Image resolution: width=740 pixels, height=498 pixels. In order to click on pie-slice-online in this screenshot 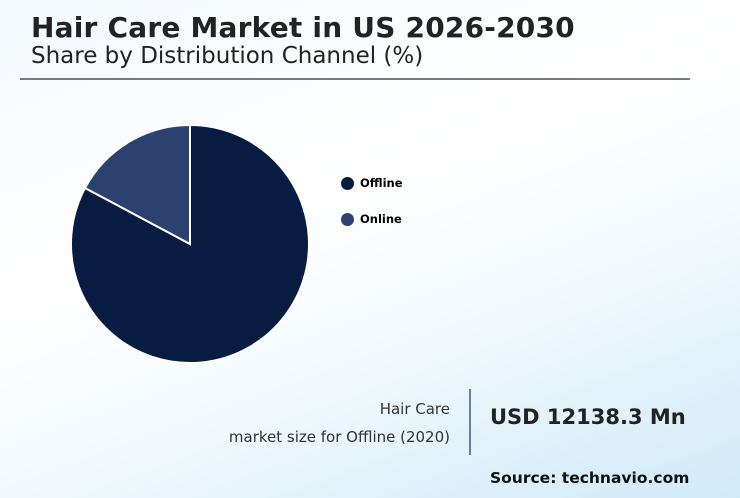, I will do `click(137, 184)`.